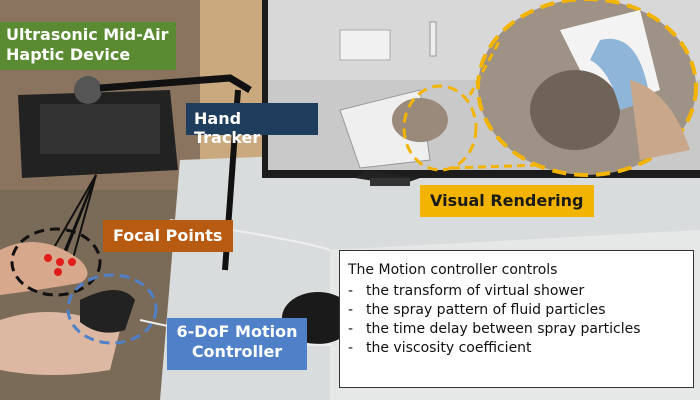  I want to click on motion-controller-circle, so click(112, 309).